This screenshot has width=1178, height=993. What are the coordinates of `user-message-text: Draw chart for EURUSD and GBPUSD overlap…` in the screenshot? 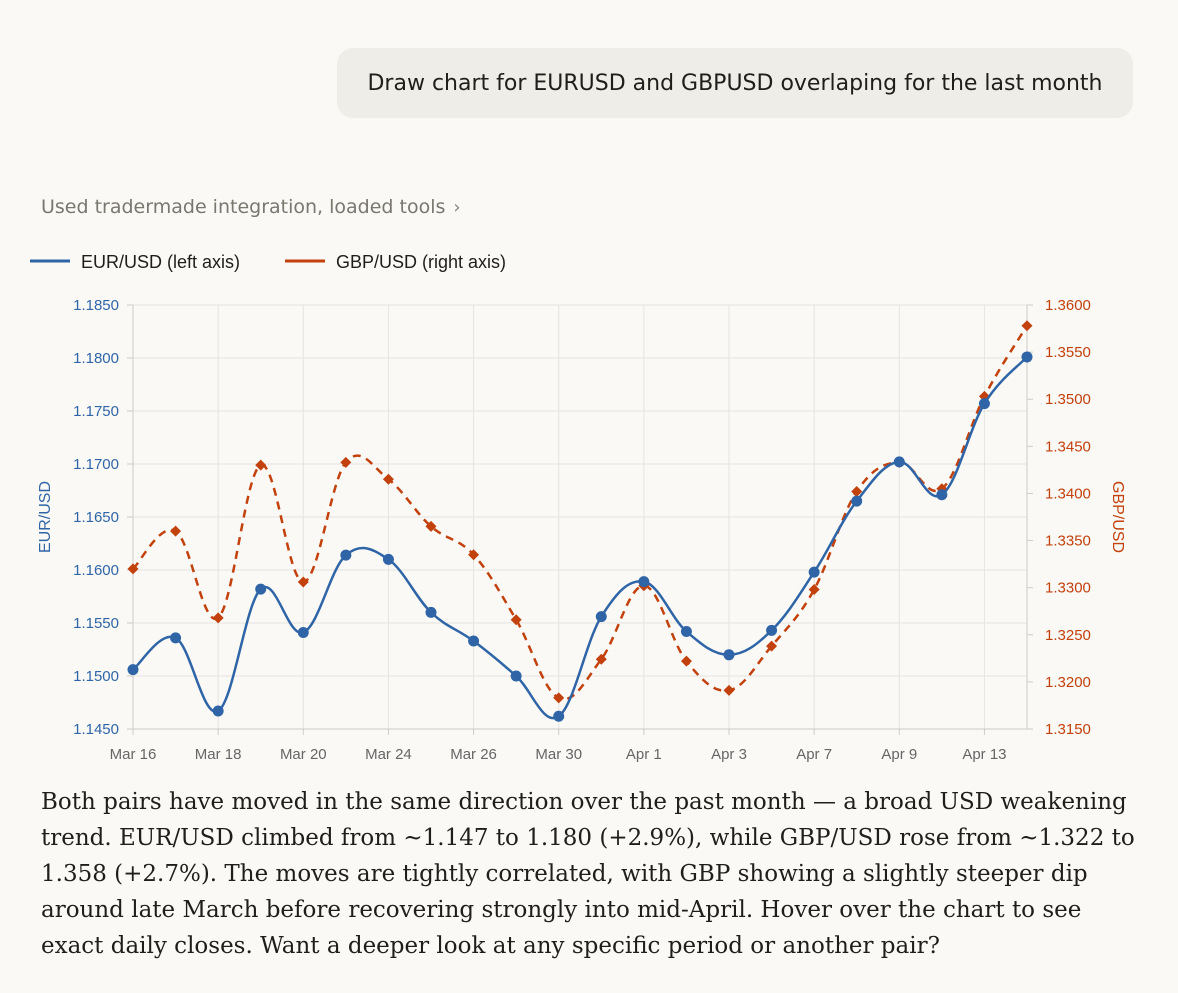 It's located at (735, 83).